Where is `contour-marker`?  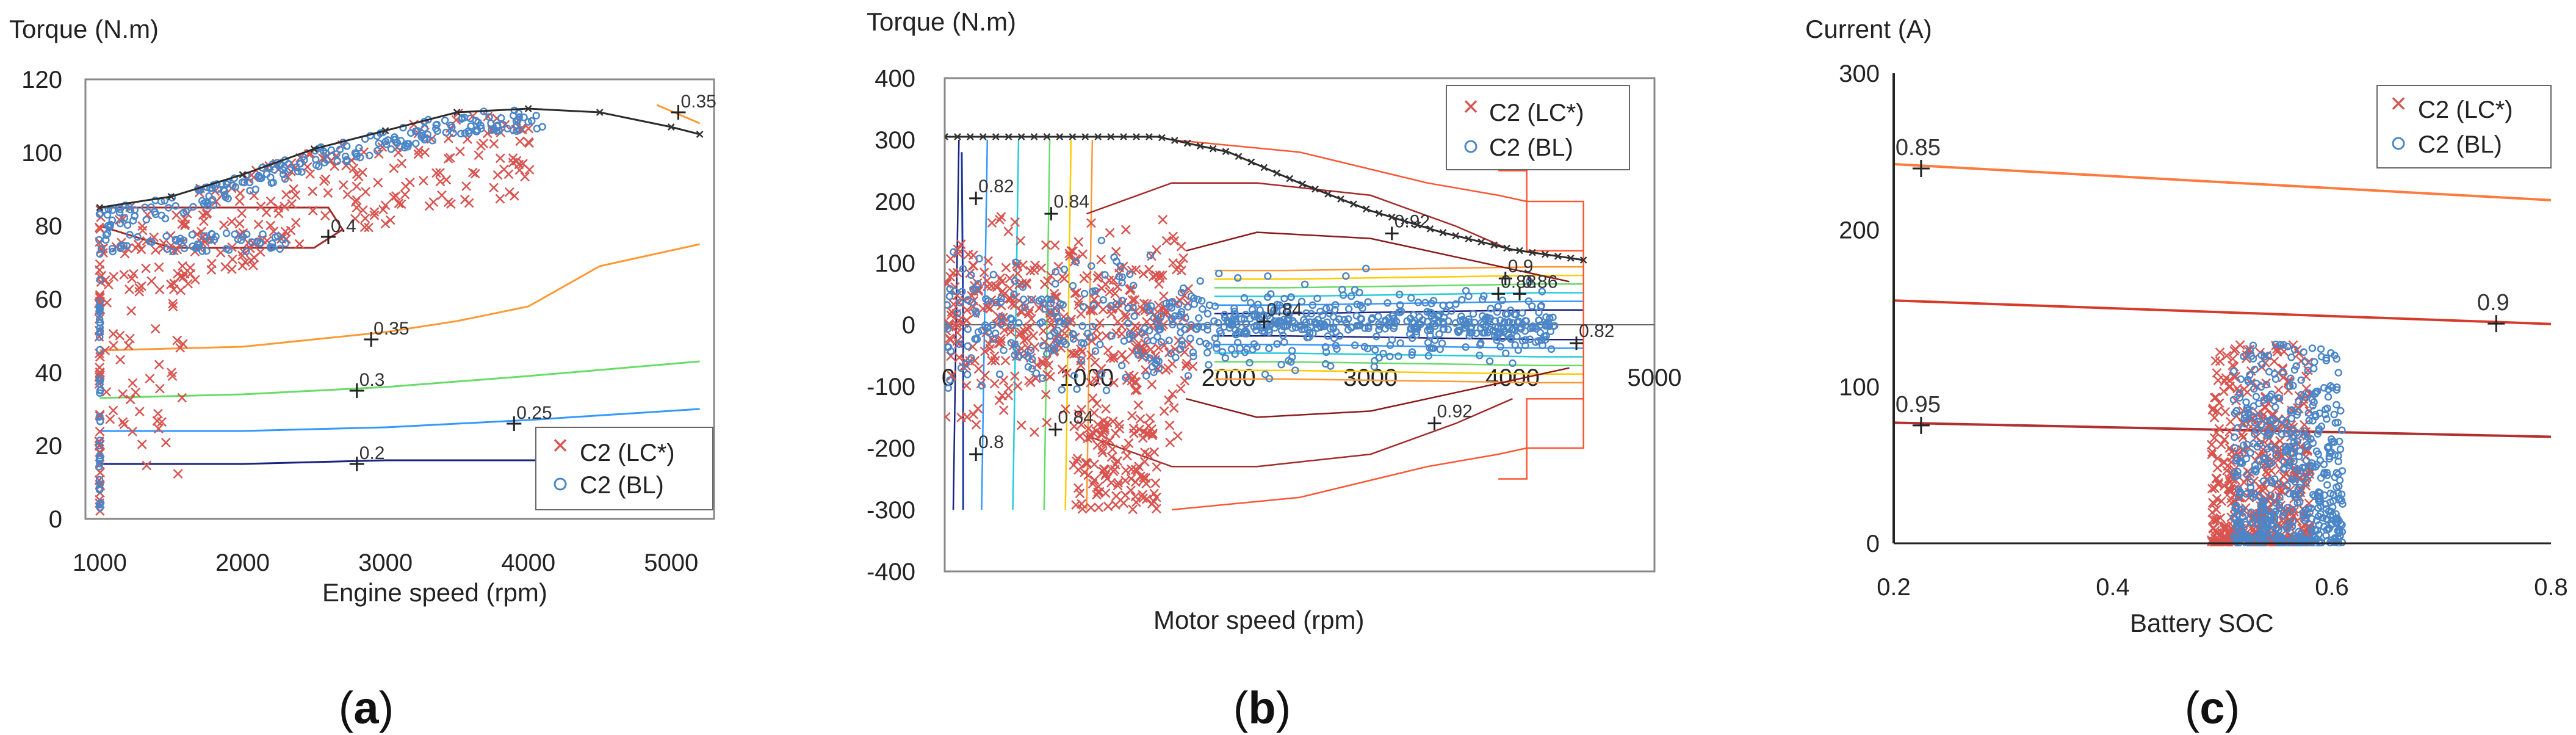
contour-marker is located at coordinates (976, 454).